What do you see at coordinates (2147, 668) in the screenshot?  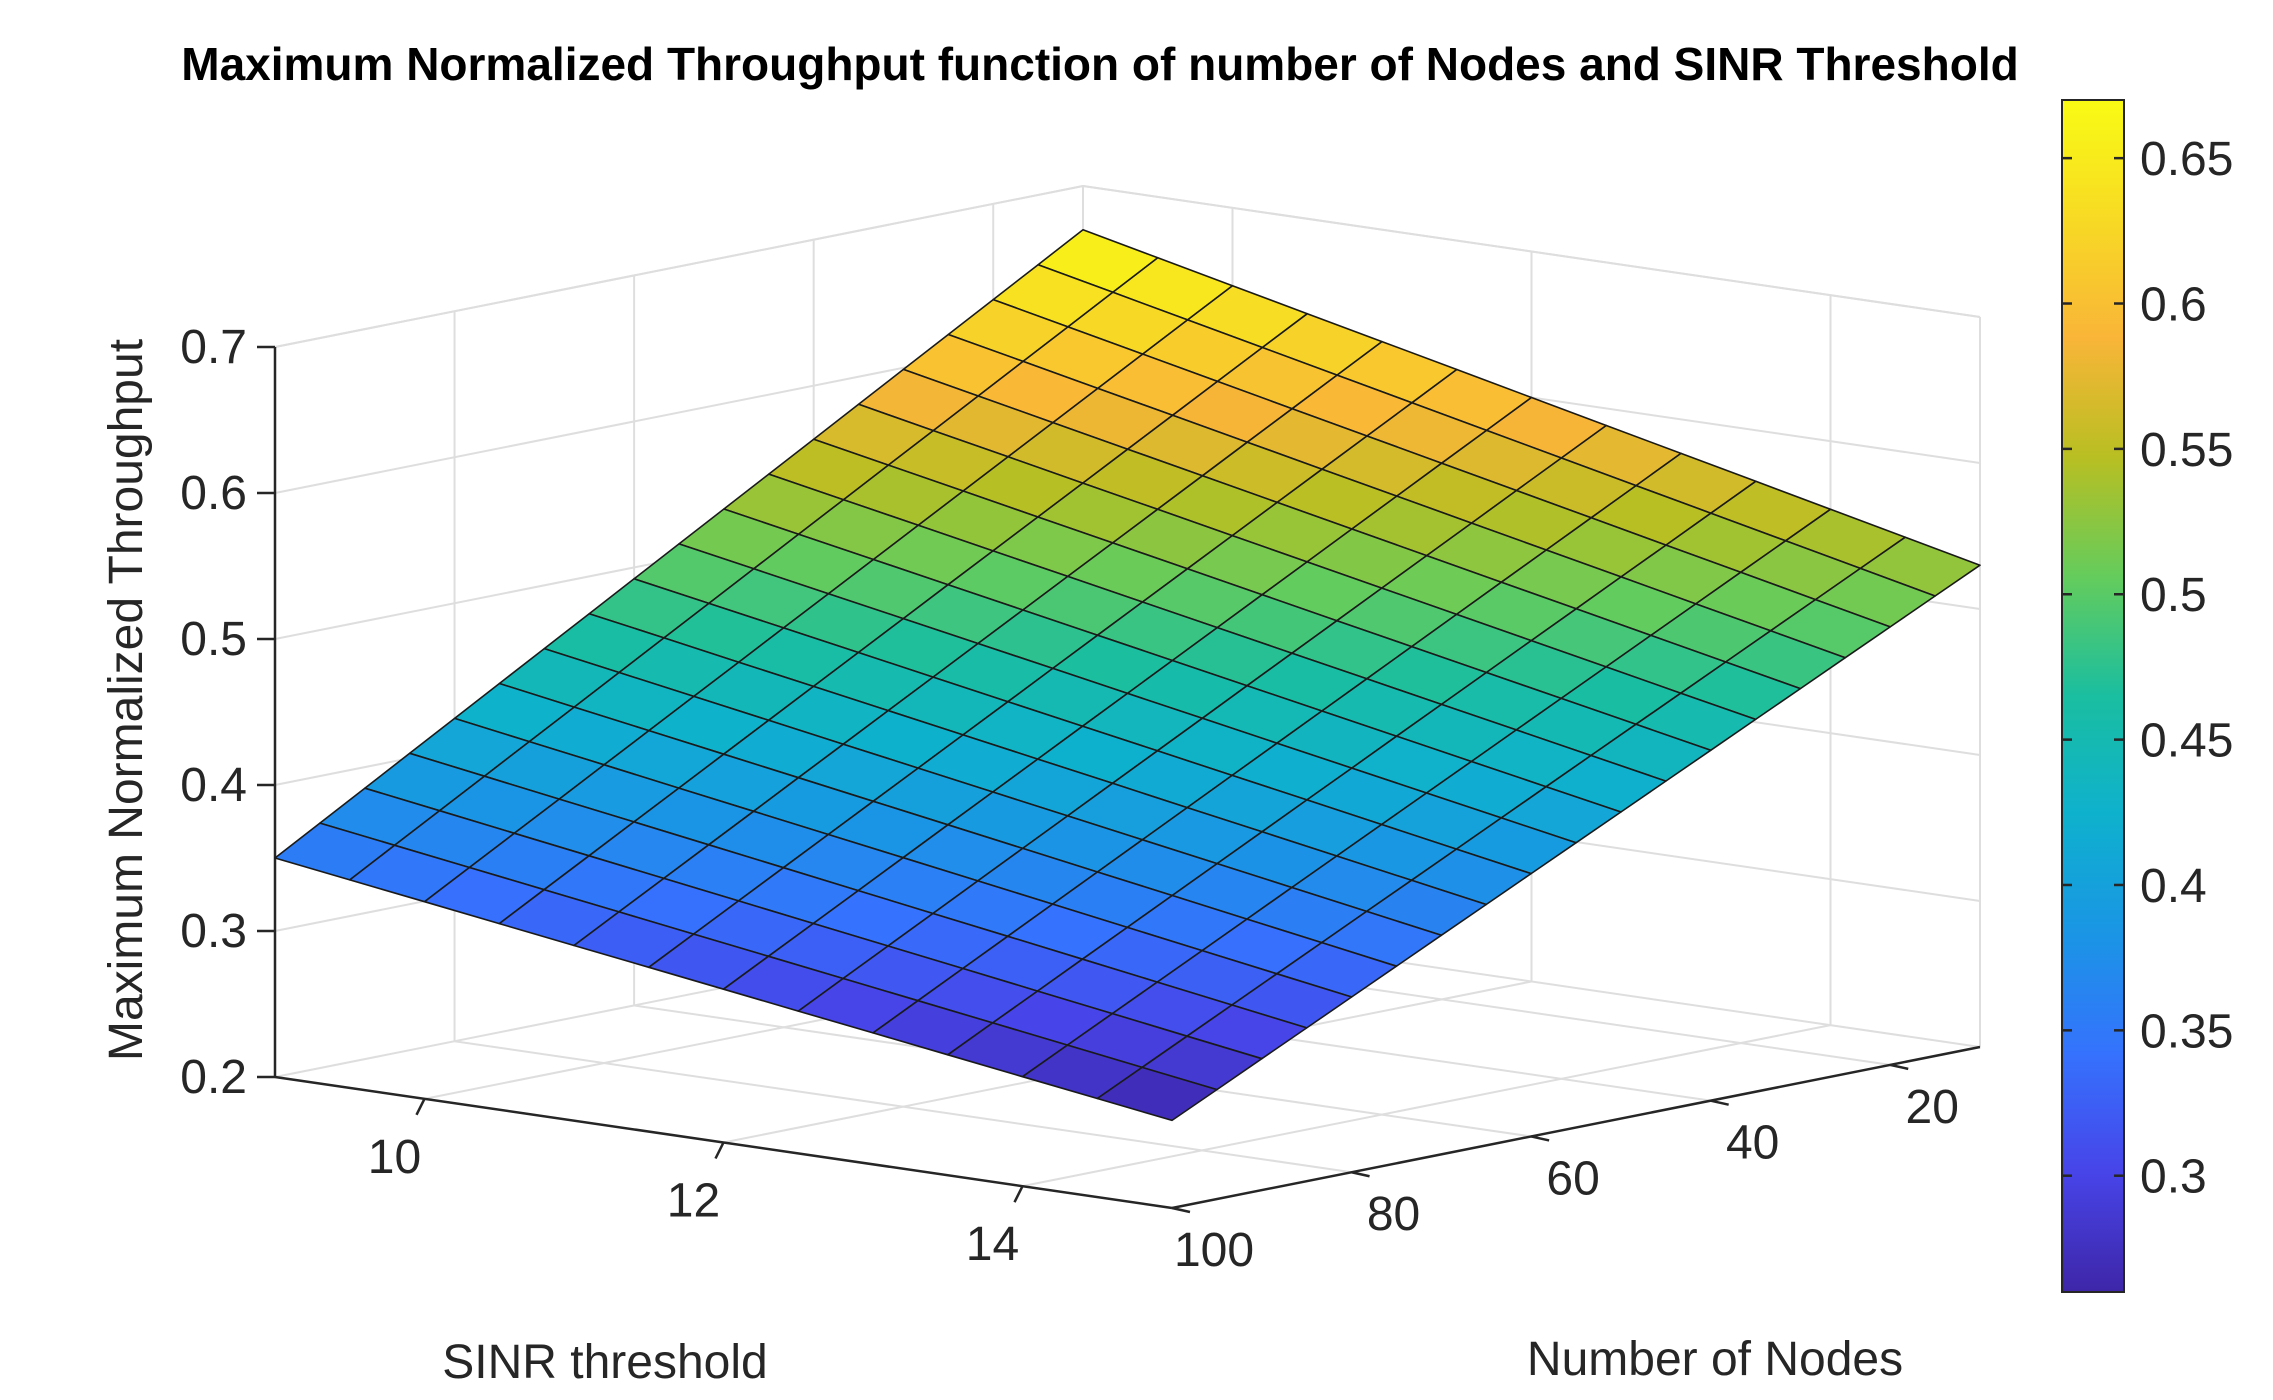 I see `colorbar-ticks: 0.3 0.35 0.4 0.45 0.5 0.55 0.6 0.65` at bounding box center [2147, 668].